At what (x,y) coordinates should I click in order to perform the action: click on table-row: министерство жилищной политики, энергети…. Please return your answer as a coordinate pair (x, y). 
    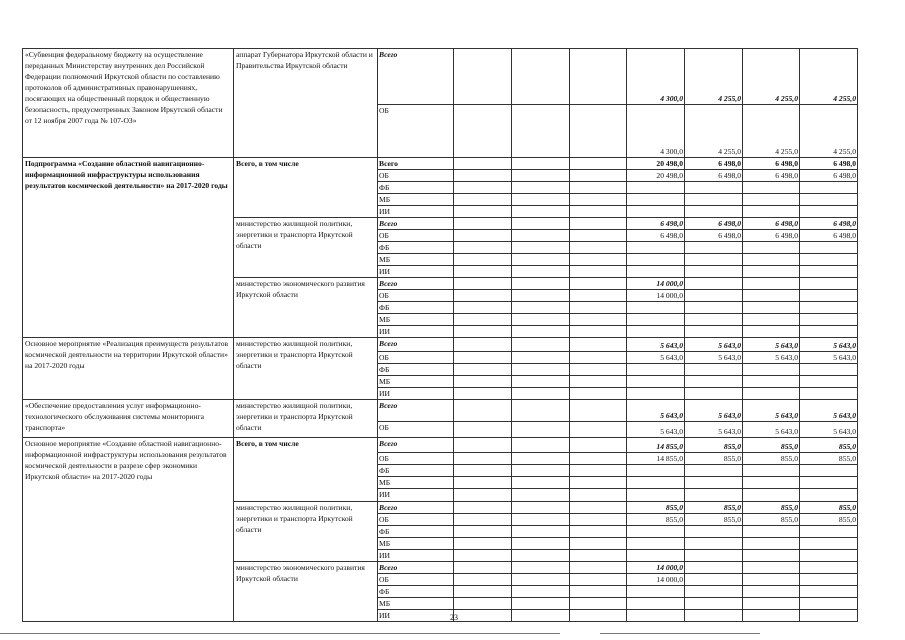
    Looking at the image, I should click on (440, 531).